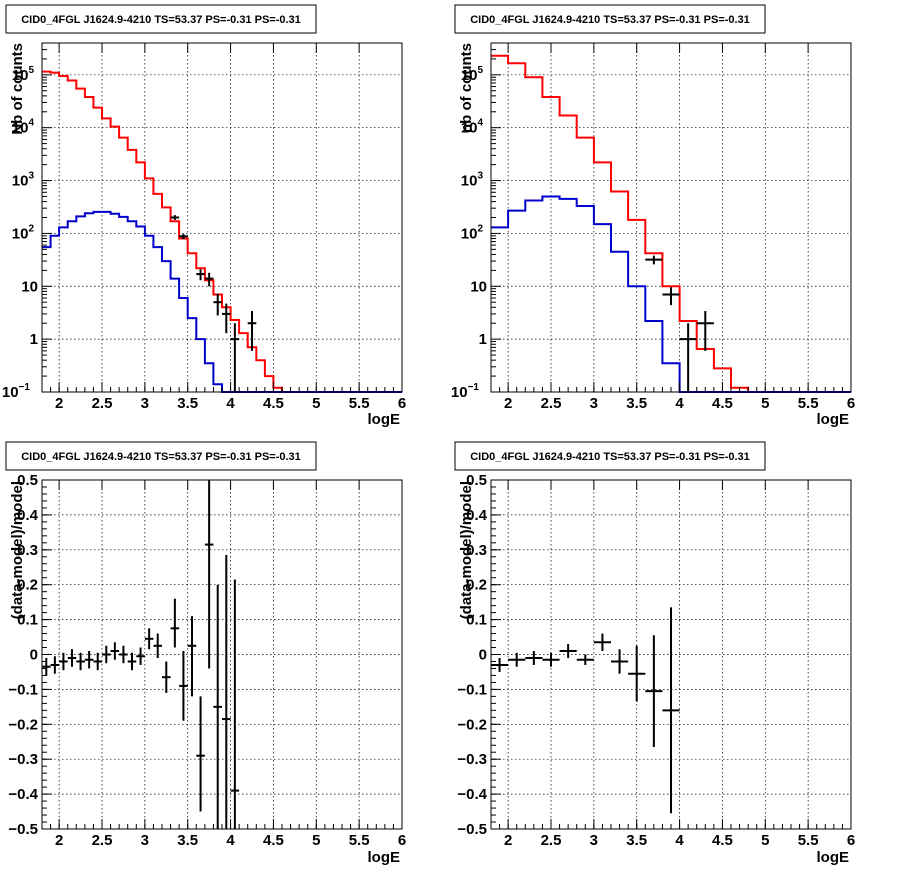 The image size is (898, 875). I want to click on y-axis-title: nb of counts, so click(466, 88).